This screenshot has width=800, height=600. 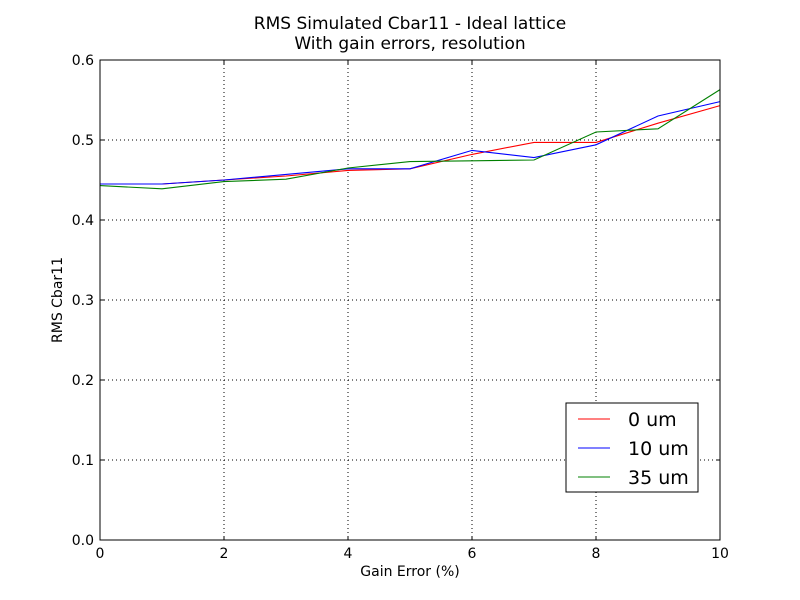 I want to click on y-tick-labels: 0.0 0.1 0.2 0.3 0.4 0.5 0.6, so click(x=83, y=301).